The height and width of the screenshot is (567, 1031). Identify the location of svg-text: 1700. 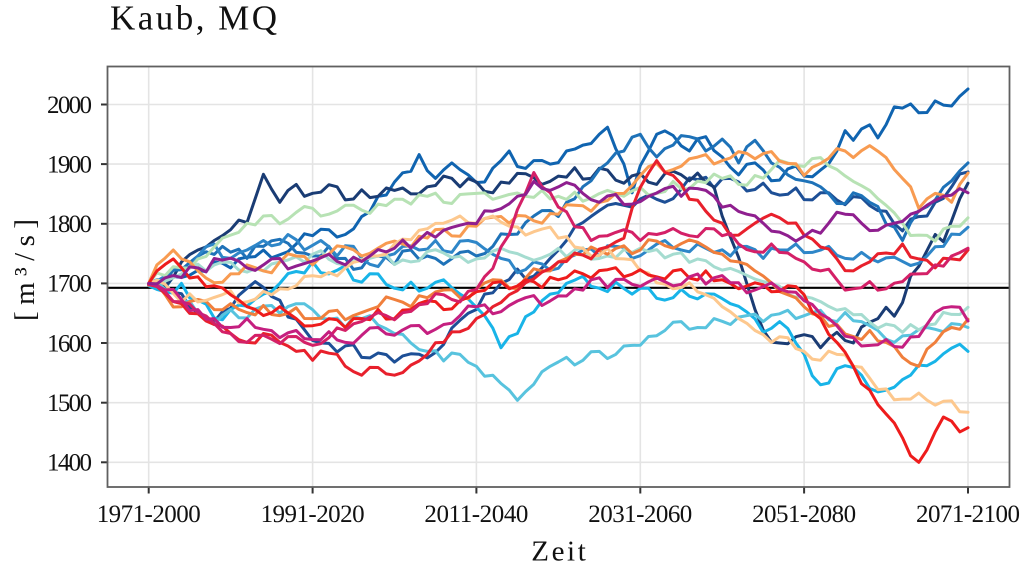
(69, 284).